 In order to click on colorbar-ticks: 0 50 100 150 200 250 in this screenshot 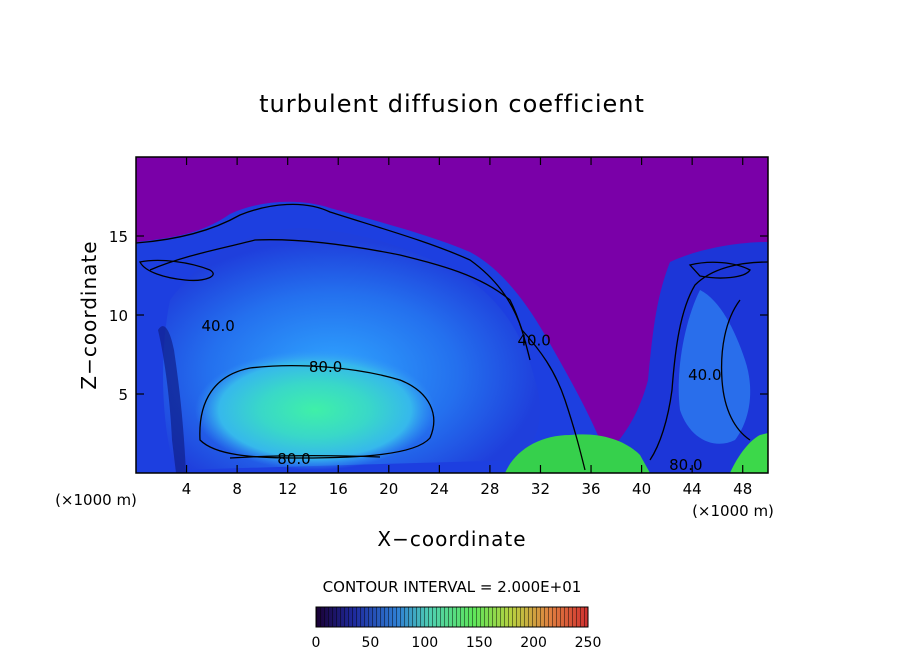, I will do `click(457, 643)`.